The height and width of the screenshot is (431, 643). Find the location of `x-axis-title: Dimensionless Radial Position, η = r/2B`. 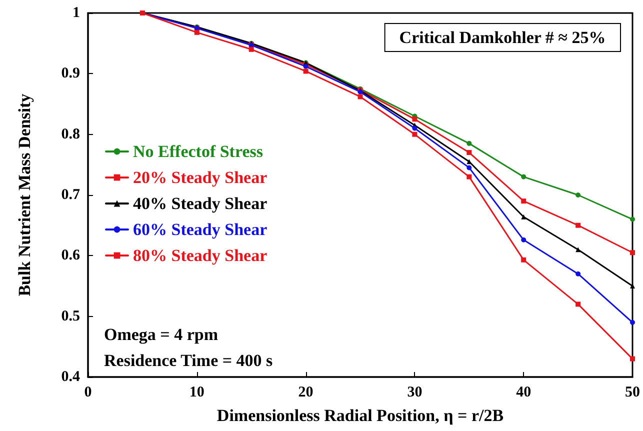

x-axis-title: Dimensionless Radial Position, η = r/2B is located at coordinates (360, 415).